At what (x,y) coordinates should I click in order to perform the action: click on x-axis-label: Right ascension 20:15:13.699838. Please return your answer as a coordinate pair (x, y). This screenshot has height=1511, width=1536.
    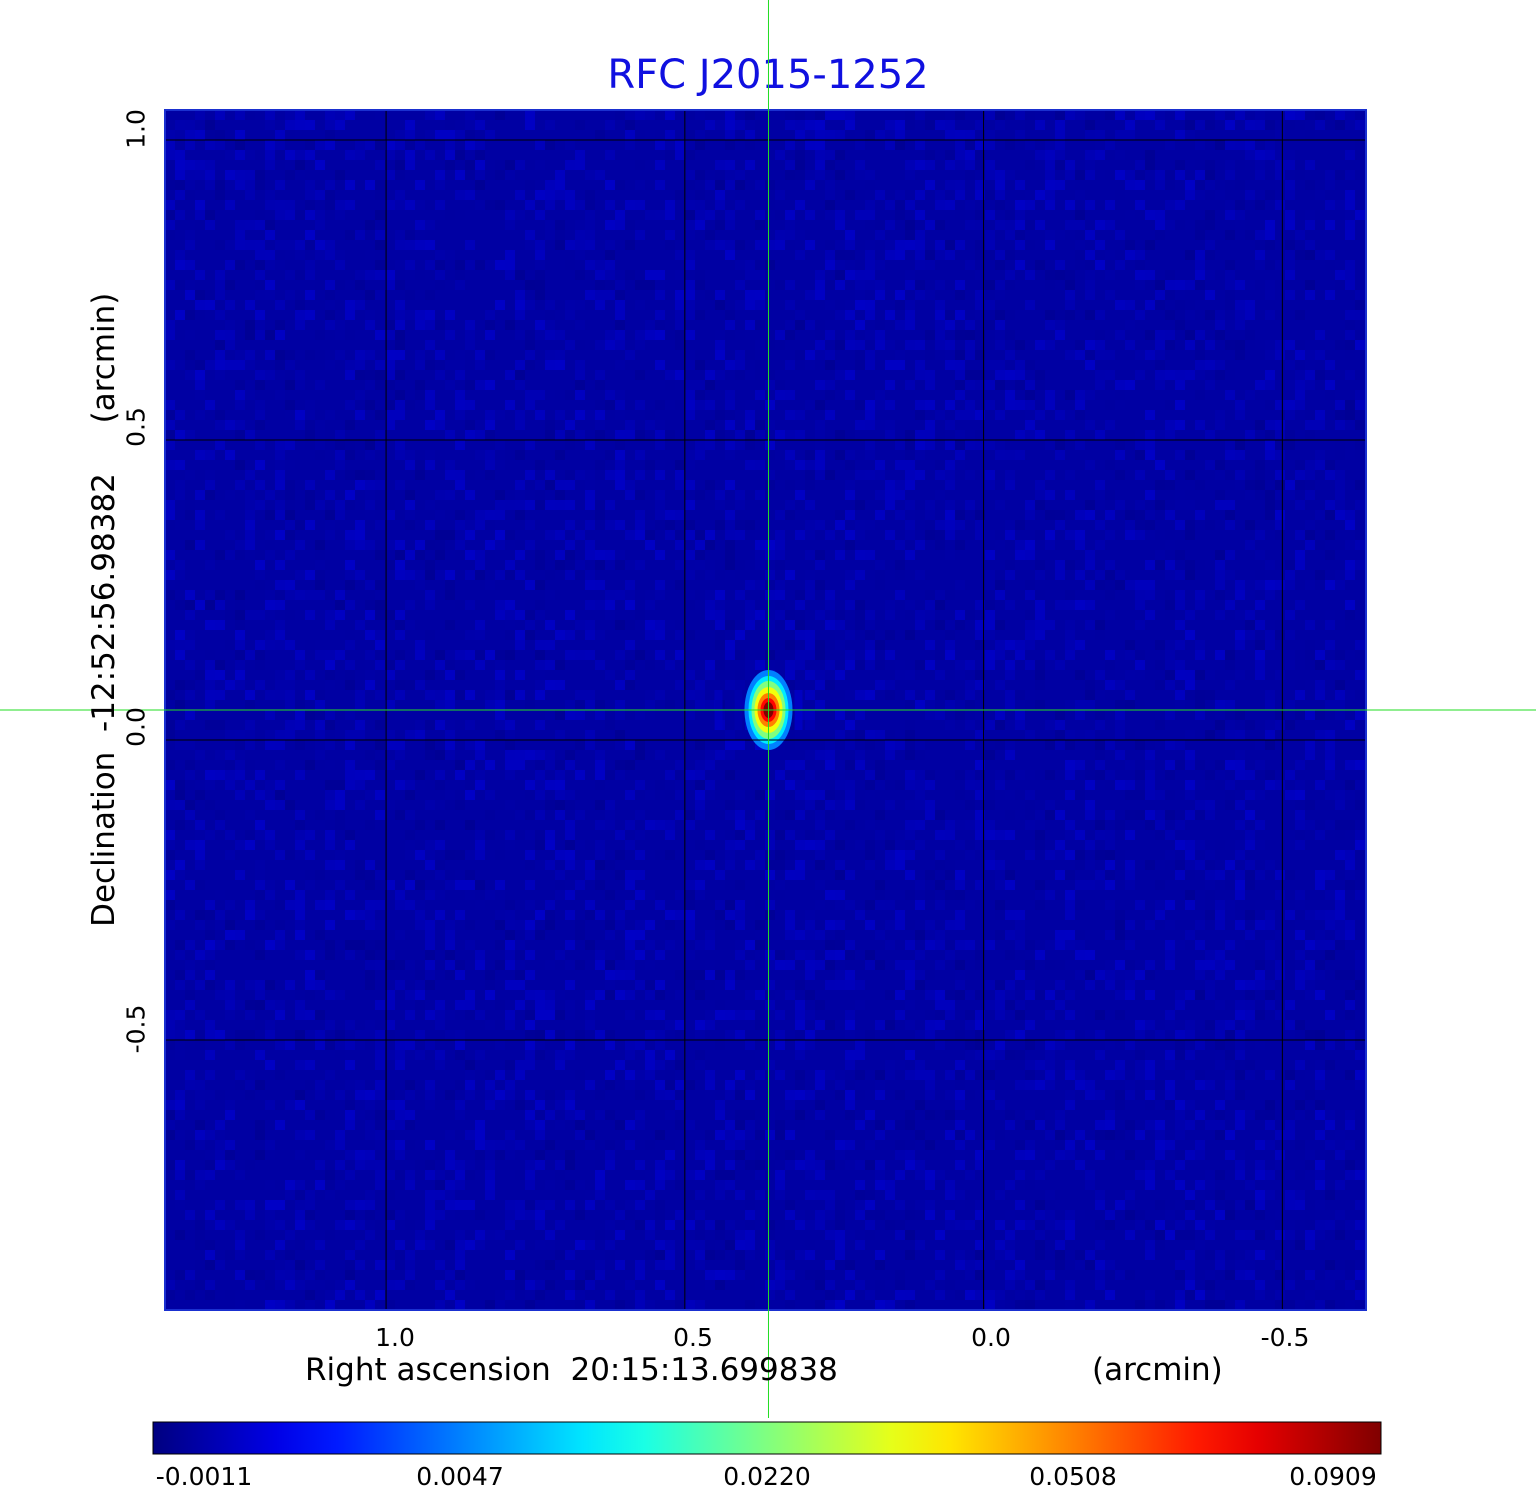
    Looking at the image, I should click on (571, 1370).